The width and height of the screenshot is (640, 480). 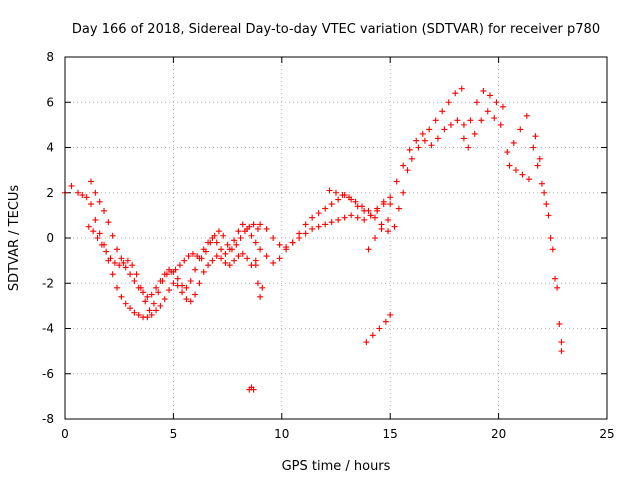 I want to click on series-track-k, so click(x=429, y=173).